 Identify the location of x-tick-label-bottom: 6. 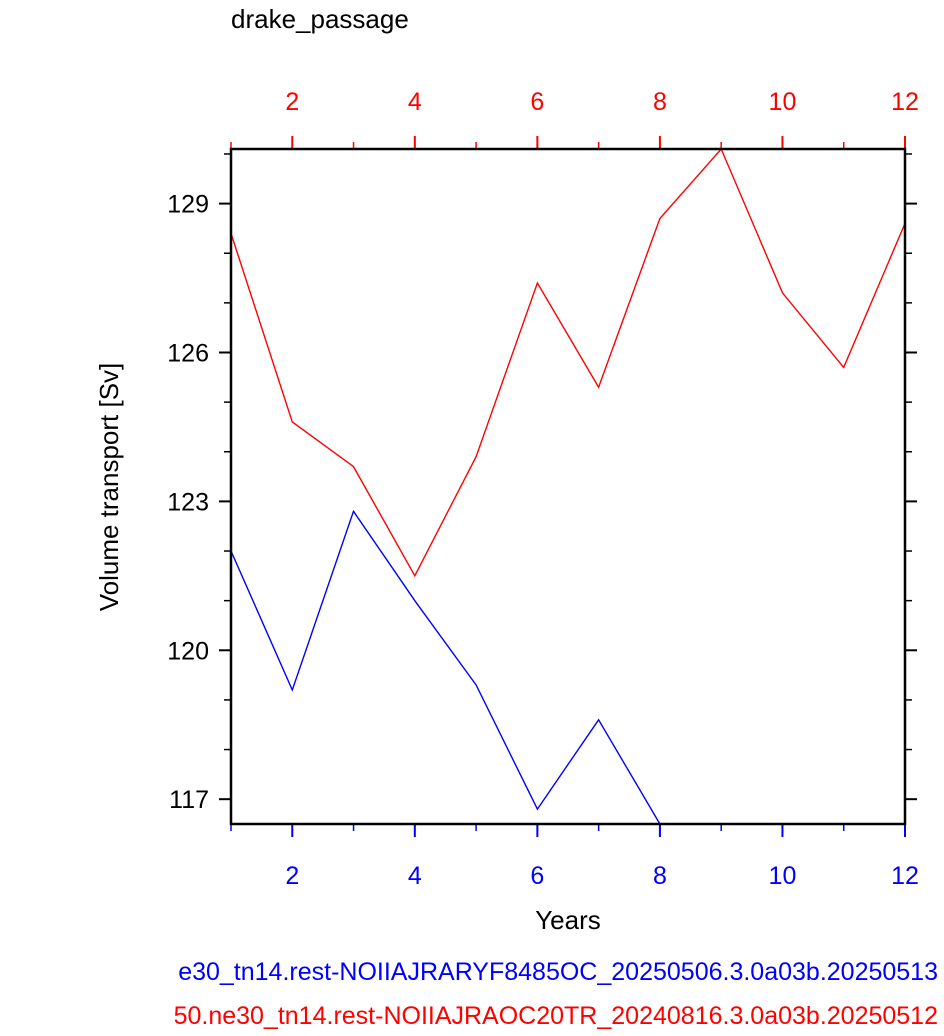
(537, 876).